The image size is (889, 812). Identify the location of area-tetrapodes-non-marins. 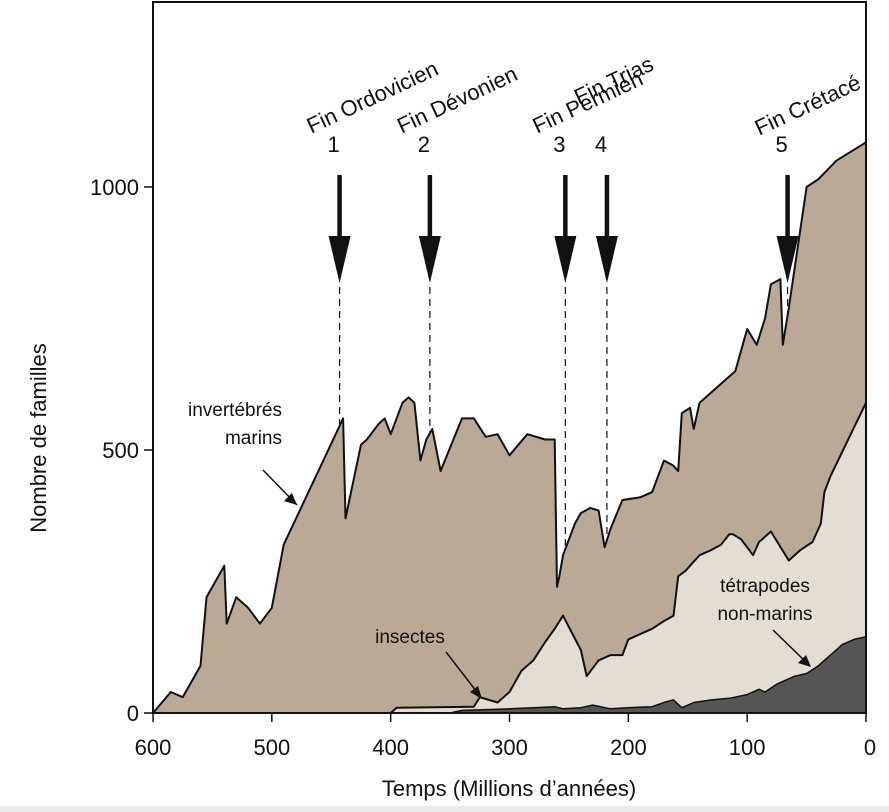
(509, 674).